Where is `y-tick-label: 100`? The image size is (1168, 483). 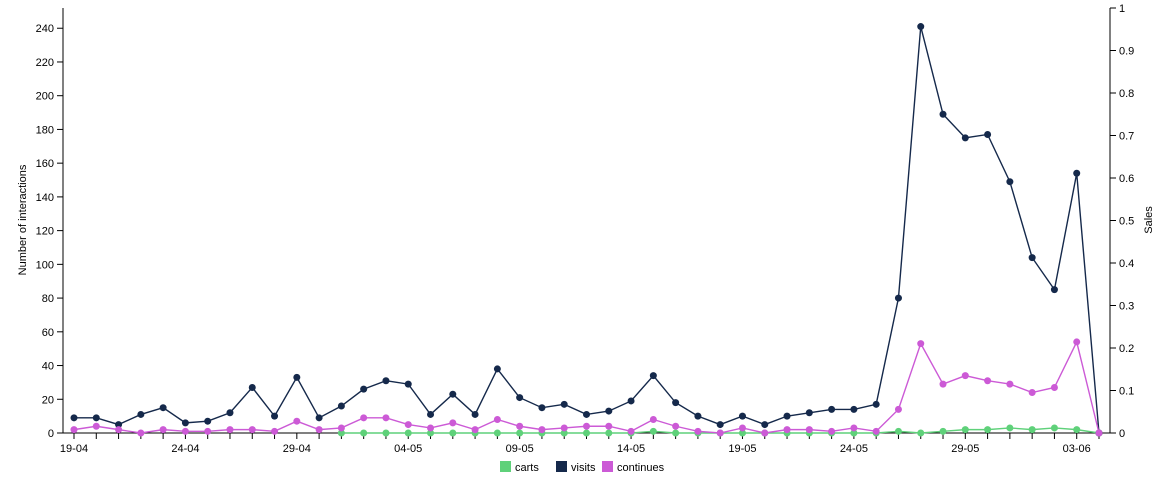
y-tick-label: 100 is located at coordinates (45, 265).